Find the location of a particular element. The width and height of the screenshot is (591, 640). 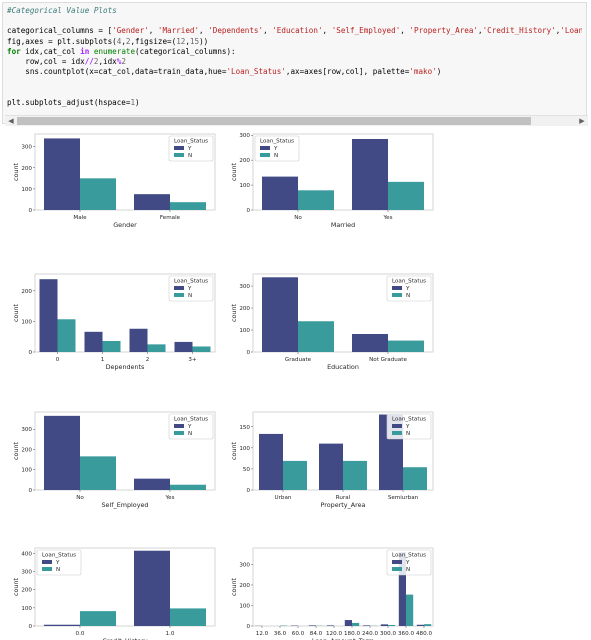

x-tick-label: Urban is located at coordinates (283, 498).